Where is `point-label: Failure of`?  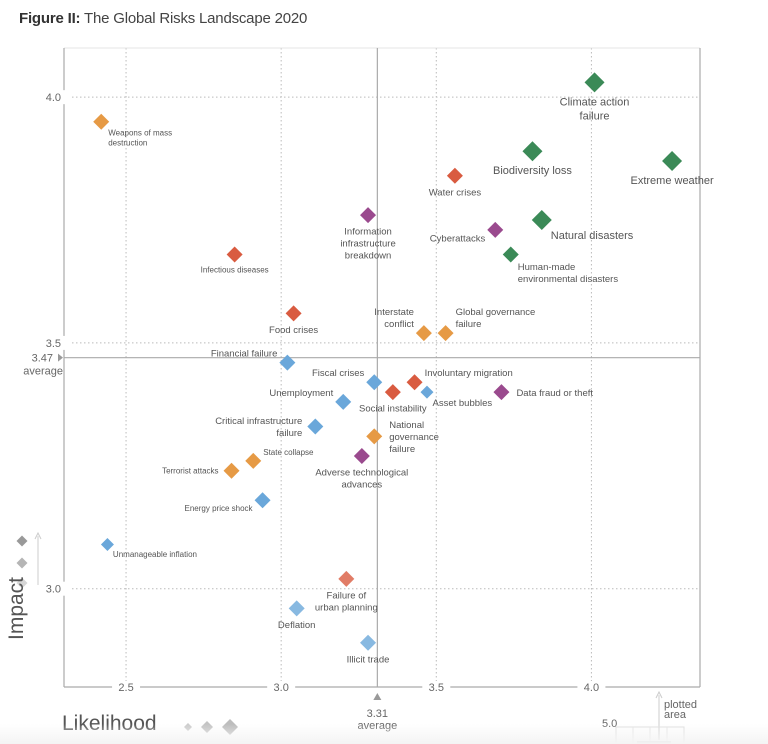
point-label: Failure of is located at coordinates (347, 595).